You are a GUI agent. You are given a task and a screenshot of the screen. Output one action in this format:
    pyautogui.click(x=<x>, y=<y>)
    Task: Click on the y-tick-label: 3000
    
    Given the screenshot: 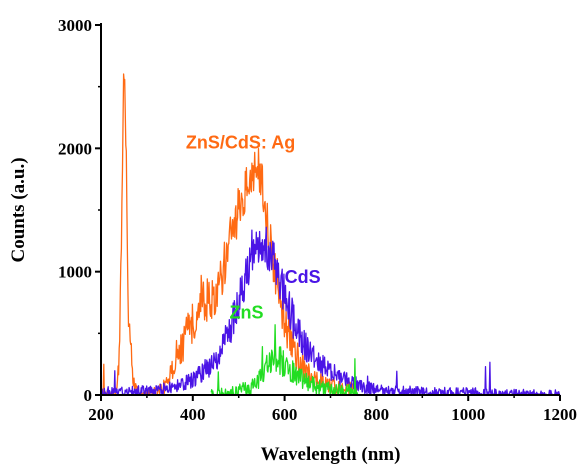 What is the action you would take?
    pyautogui.click(x=75, y=25)
    